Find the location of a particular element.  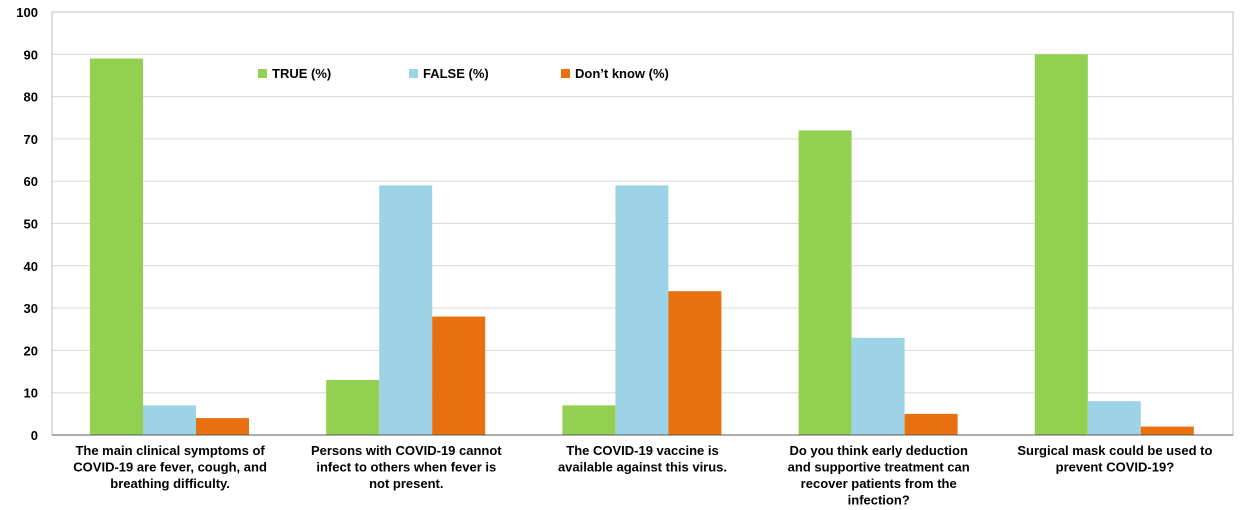

category-label-line: infect to others when fever is is located at coordinates (406, 467).